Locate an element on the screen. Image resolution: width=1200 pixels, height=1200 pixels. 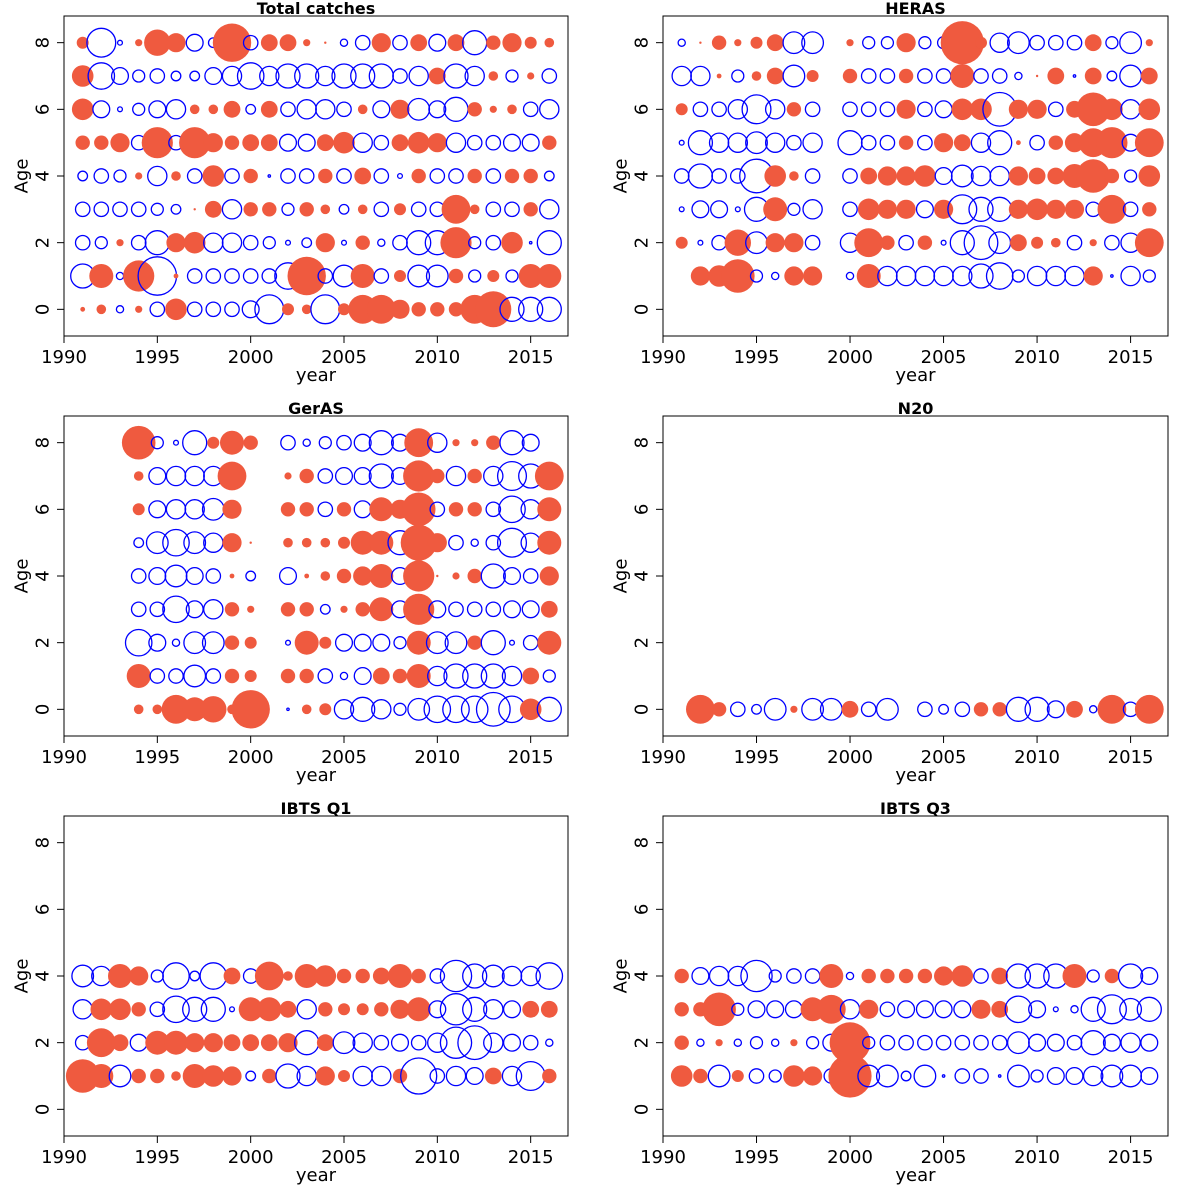
y-tick-label: 8 is located at coordinates (642, 42).